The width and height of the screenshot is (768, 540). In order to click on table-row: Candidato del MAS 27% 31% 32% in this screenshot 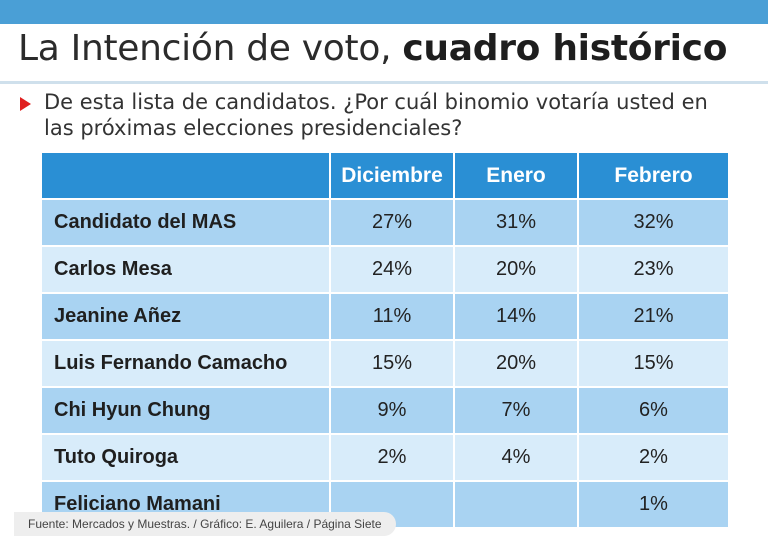, I will do `click(385, 222)`.